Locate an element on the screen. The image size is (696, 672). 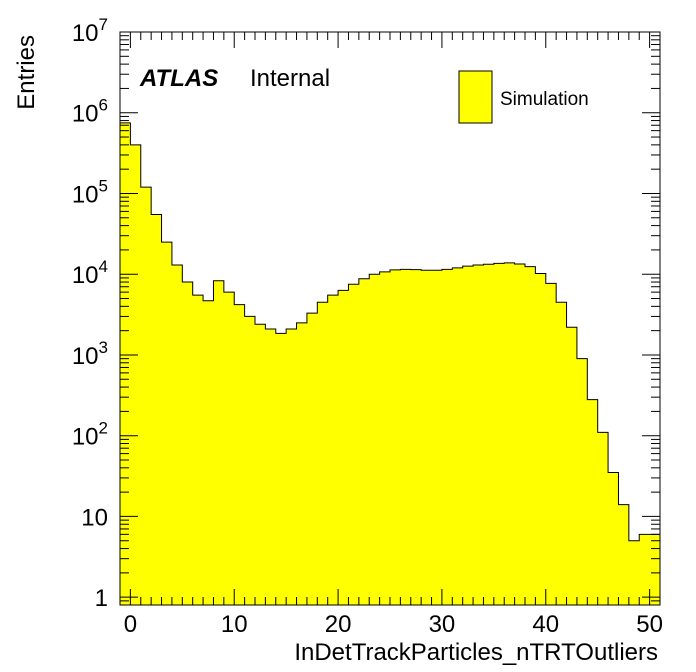
x-tick-label: 10 is located at coordinates (234, 624).